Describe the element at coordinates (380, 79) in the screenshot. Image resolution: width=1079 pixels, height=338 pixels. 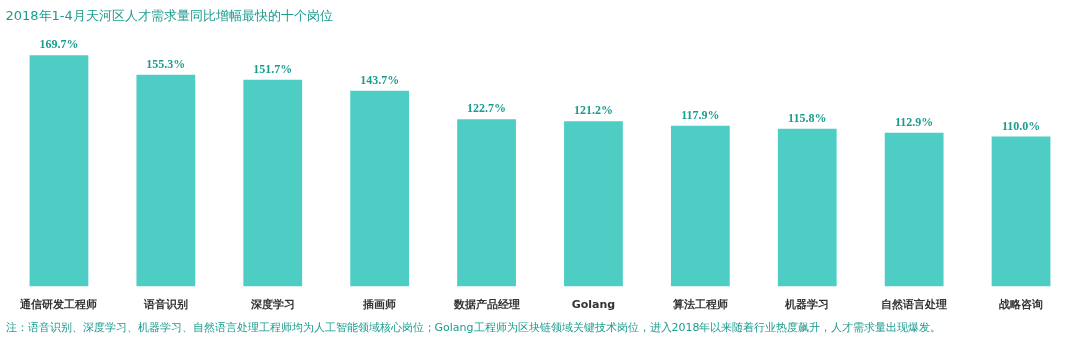
I see `data-label: 143.7%` at that location.